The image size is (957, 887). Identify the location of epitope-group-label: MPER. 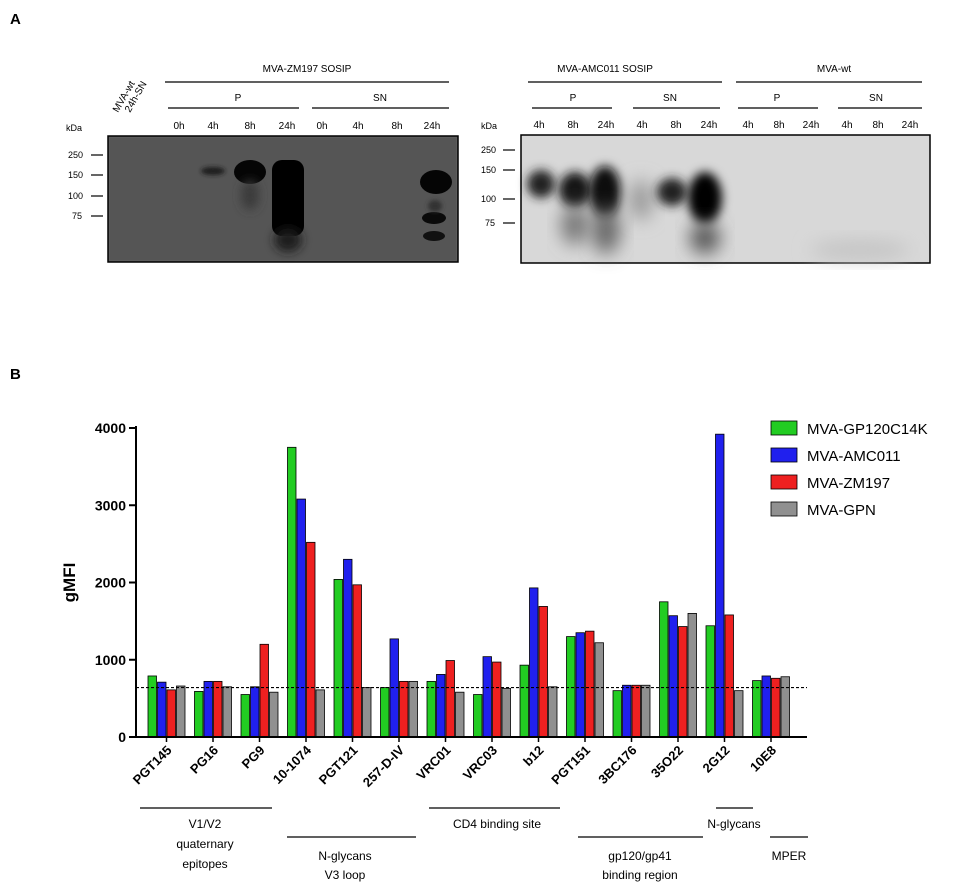
(789, 856).